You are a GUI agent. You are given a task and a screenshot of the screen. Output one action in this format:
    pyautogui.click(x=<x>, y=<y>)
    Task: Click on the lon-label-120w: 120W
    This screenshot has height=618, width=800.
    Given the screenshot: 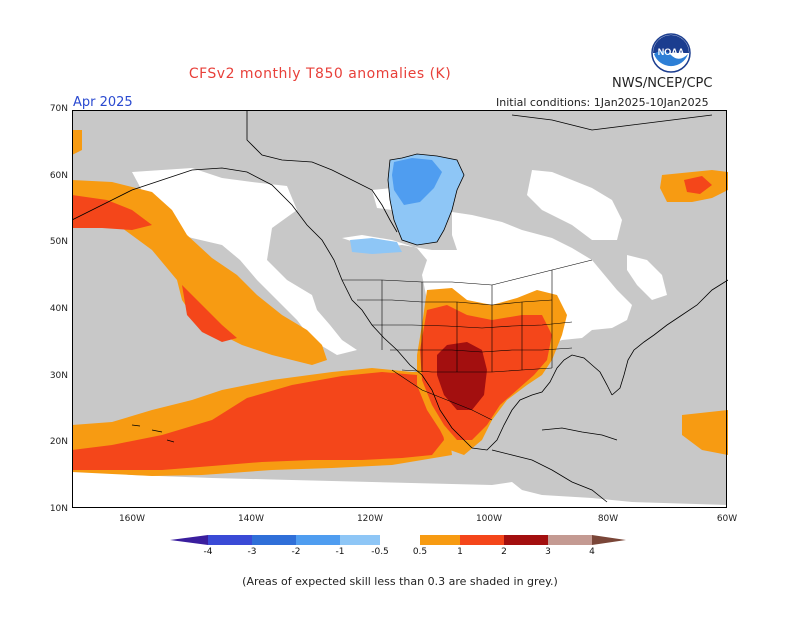 What is the action you would take?
    pyautogui.click(x=370, y=519)
    